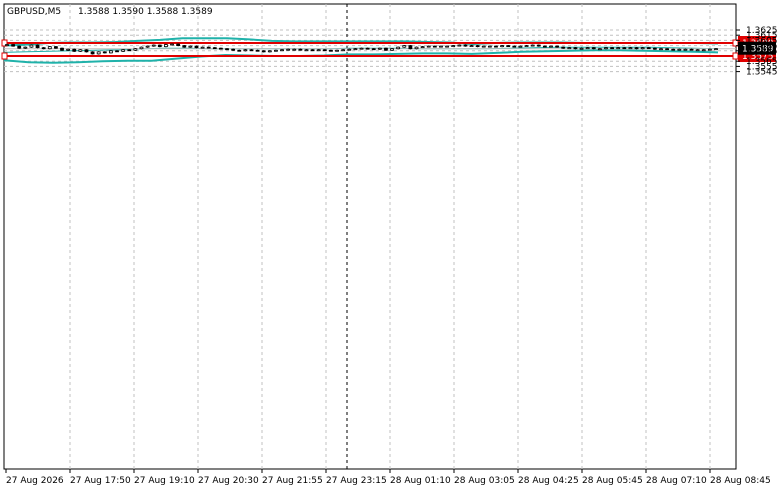 This screenshot has width=781, height=489. What do you see at coordinates (762, 47) in the screenshot?
I see `y-tick-label: 1.3595` at bounding box center [762, 47].